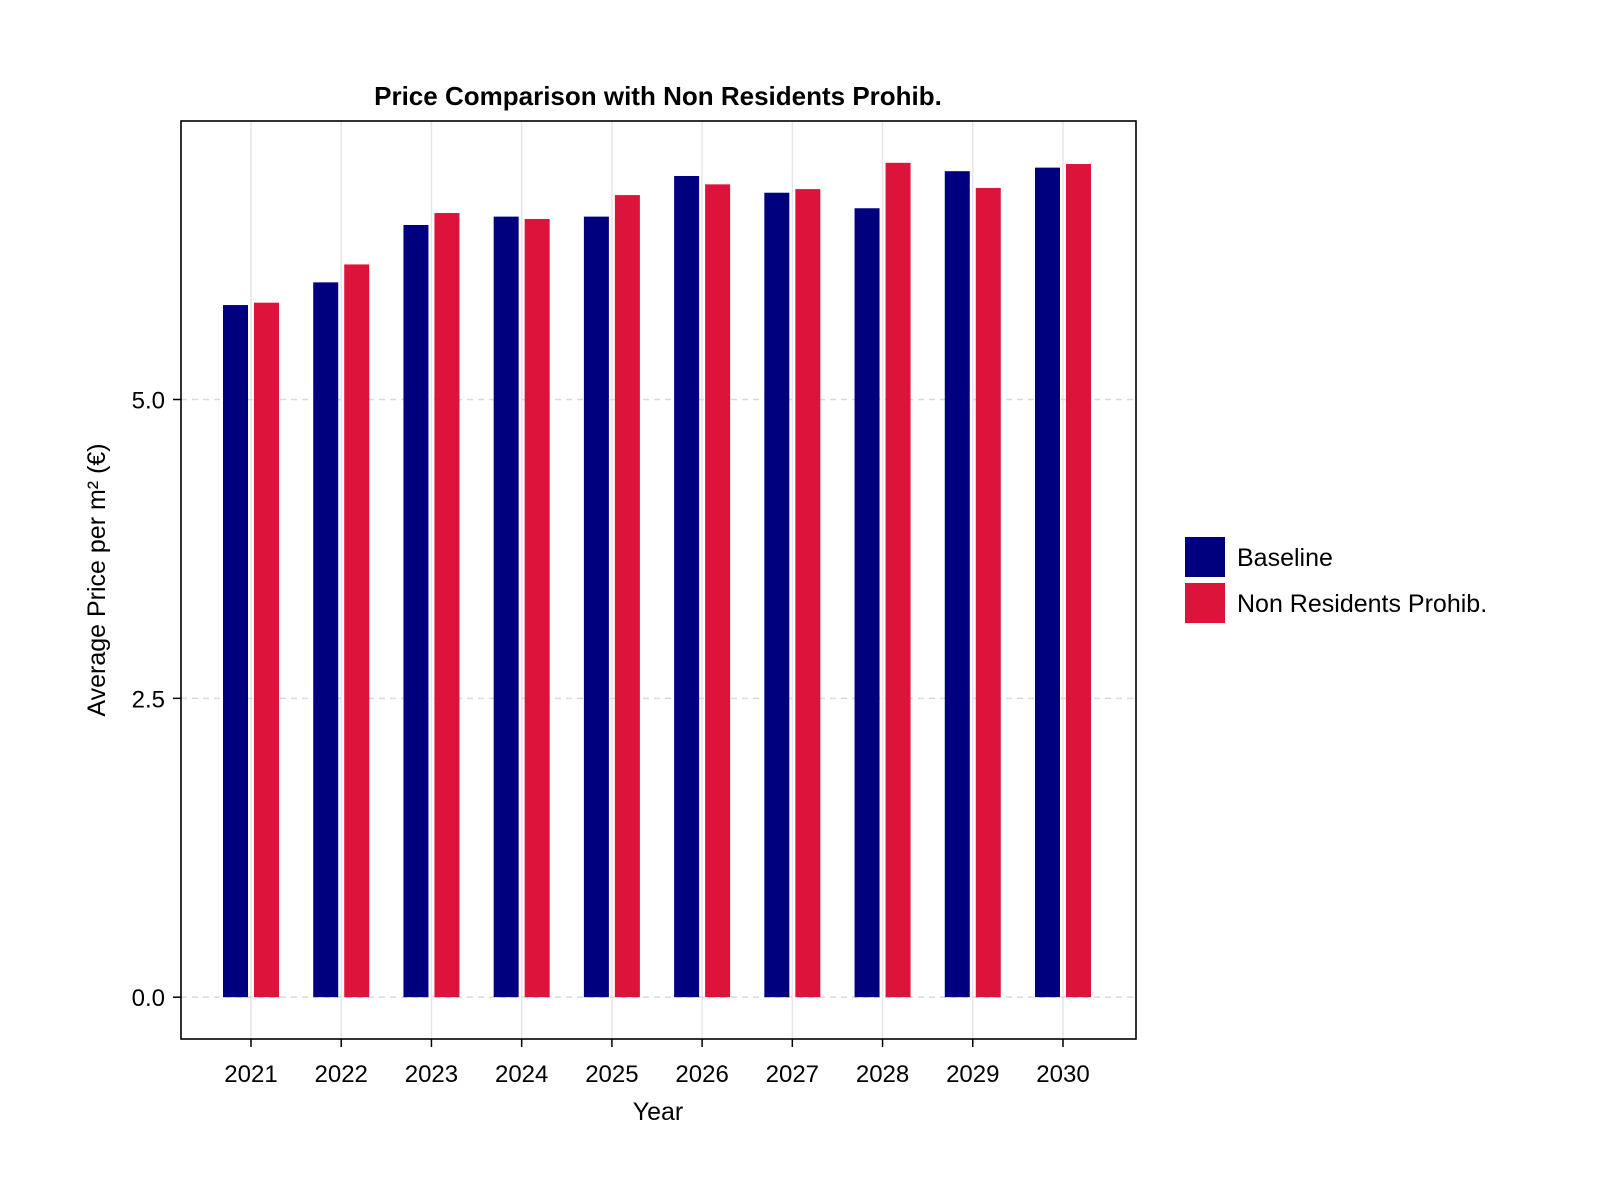  What do you see at coordinates (658, 1112) in the screenshot?
I see `x-axis-title: Year` at bounding box center [658, 1112].